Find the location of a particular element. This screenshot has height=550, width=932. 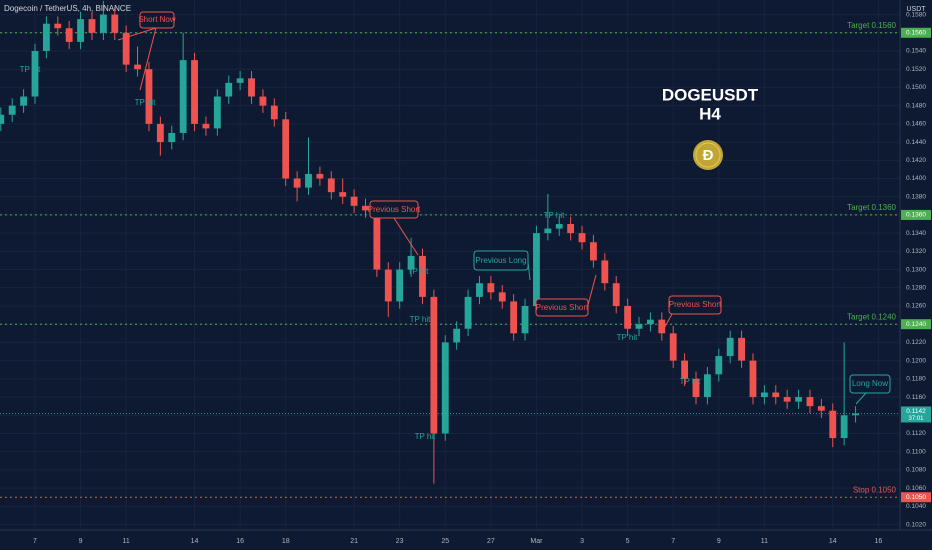

y-tick-label: 0.1380 is located at coordinates (916, 196).